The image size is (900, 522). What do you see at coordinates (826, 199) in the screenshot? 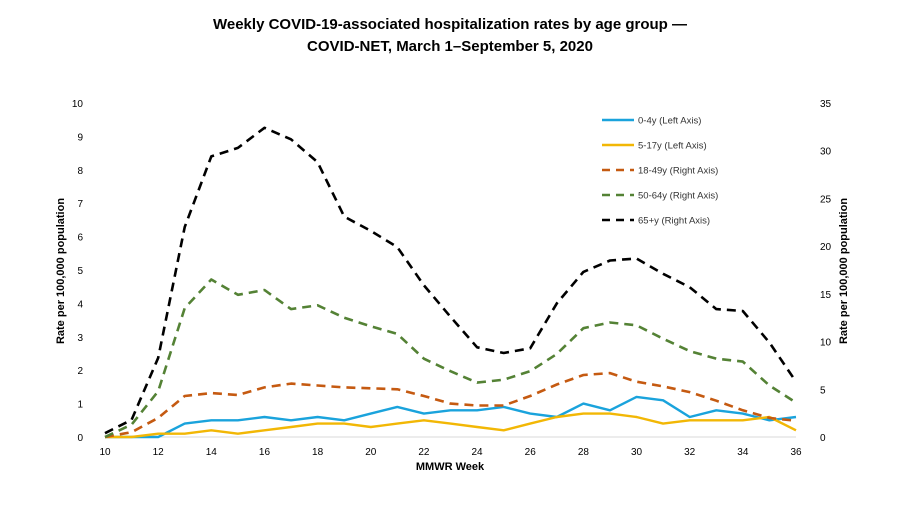
I see `right-tick-label: 25` at bounding box center [826, 199].